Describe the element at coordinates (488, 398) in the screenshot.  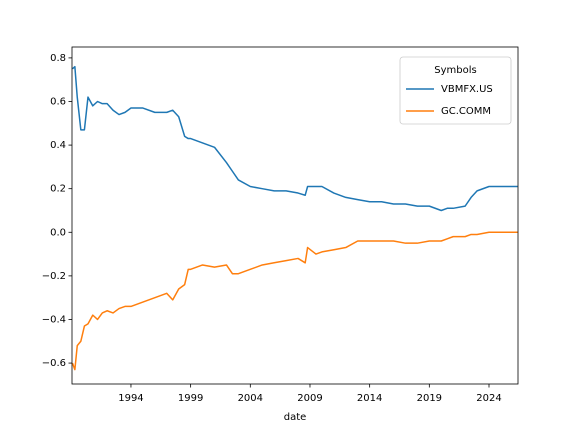
I see `x-tick-label: 2024` at that location.